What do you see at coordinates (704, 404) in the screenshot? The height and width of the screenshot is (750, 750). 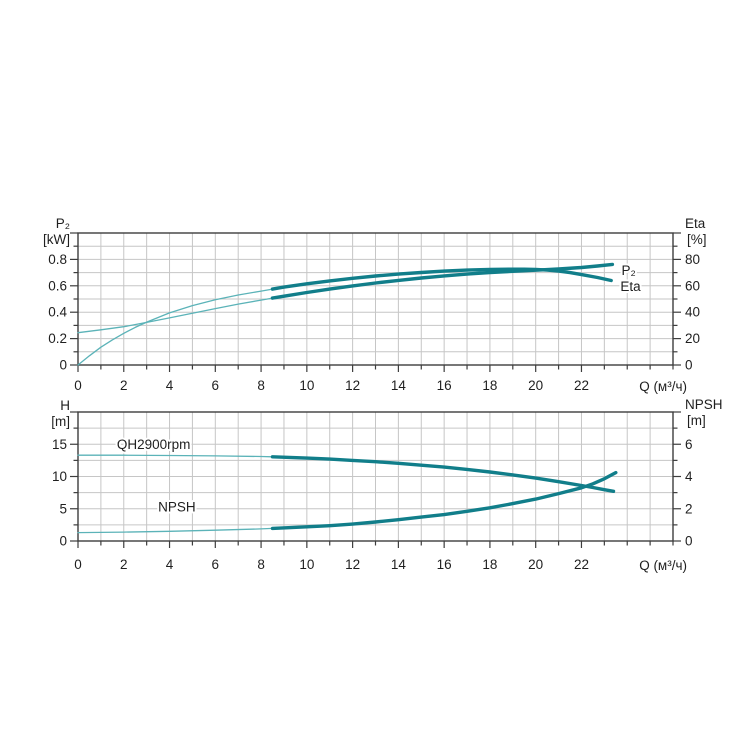 I see `y-right-axis-header: NPSH` at bounding box center [704, 404].